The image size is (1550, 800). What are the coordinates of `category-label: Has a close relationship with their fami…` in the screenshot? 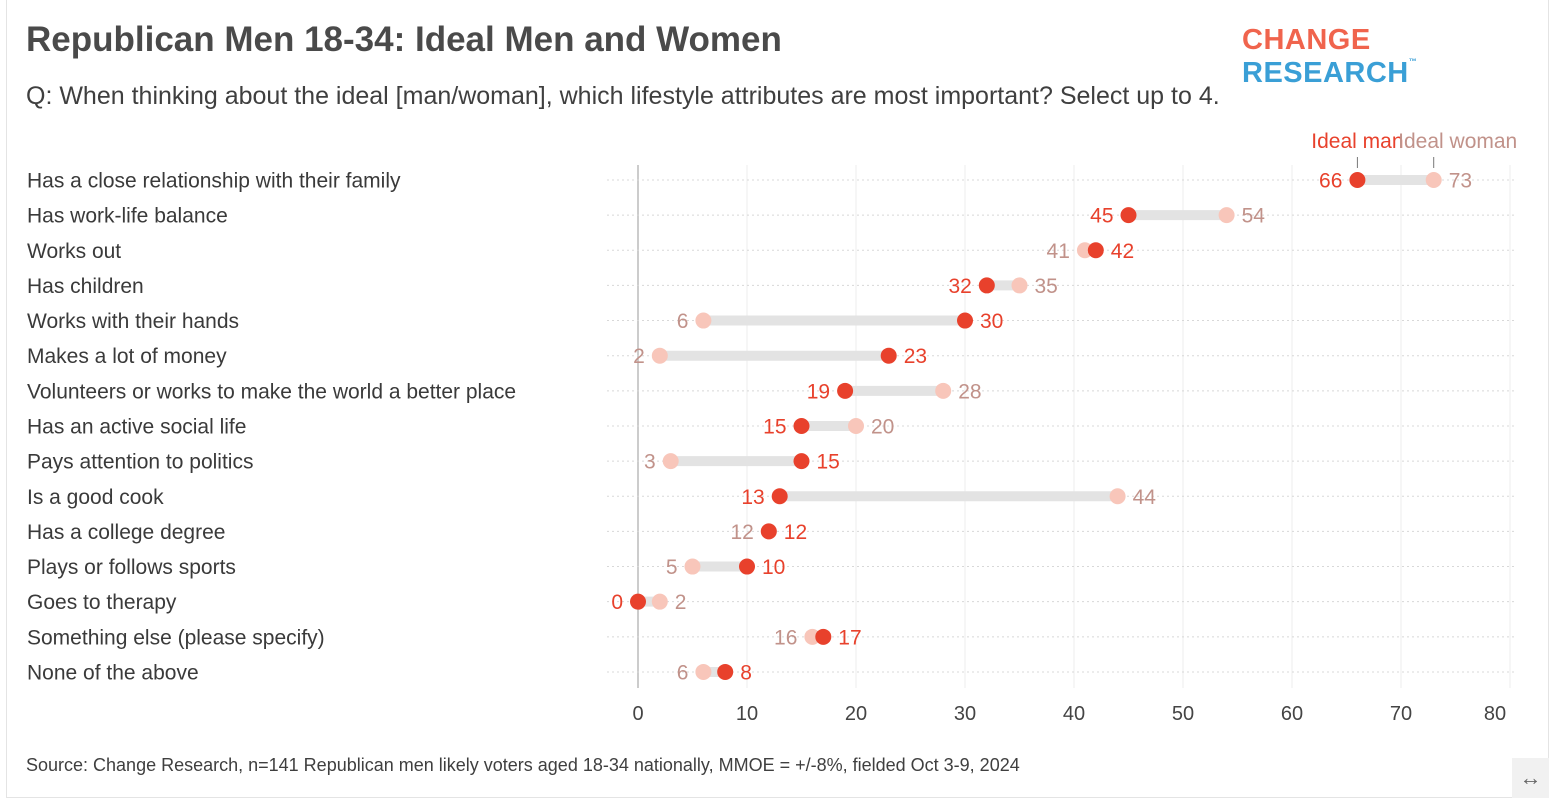 It's located at (214, 181).